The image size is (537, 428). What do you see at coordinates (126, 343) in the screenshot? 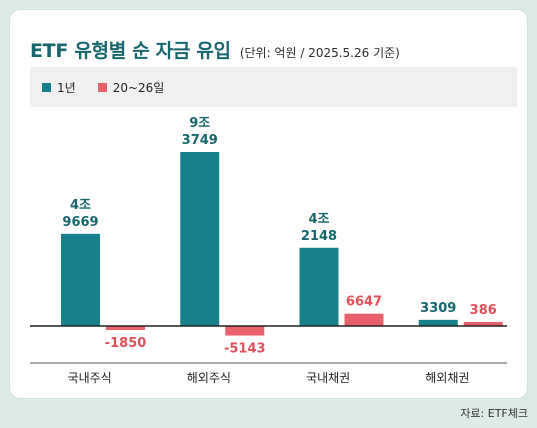
I see `data-label: -1850` at bounding box center [126, 343].